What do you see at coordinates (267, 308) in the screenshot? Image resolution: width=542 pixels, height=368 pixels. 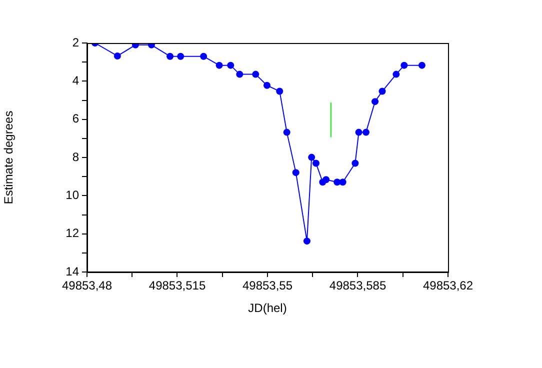 I see `x-axis-title: JD(hel)` at bounding box center [267, 308].